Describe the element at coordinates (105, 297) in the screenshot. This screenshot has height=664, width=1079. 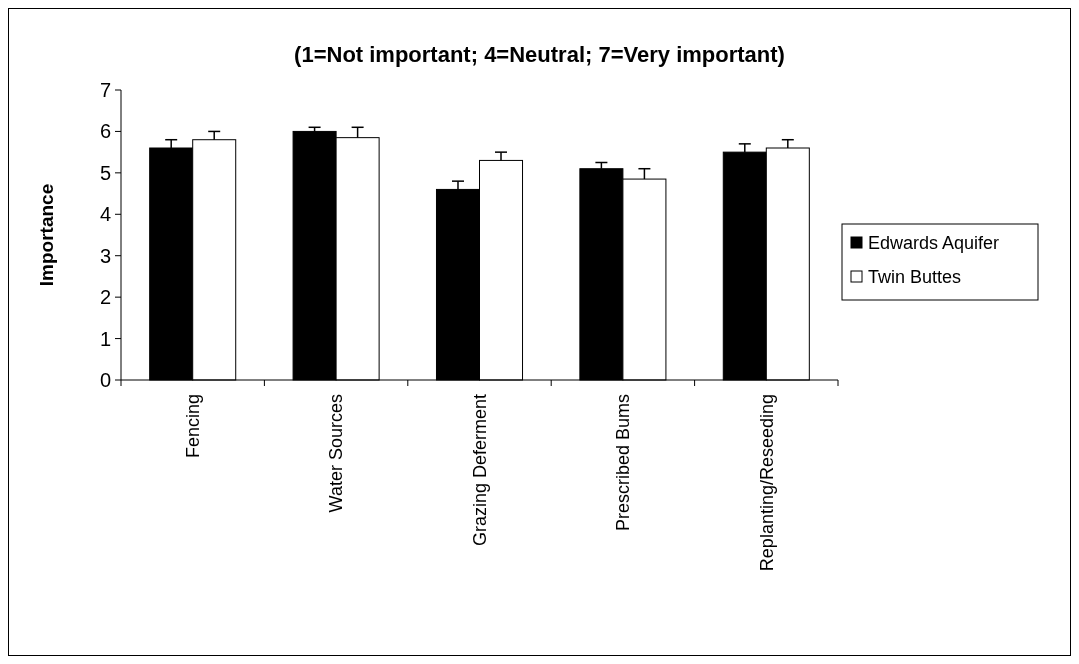
I see `y-tick-label: 2` at that location.